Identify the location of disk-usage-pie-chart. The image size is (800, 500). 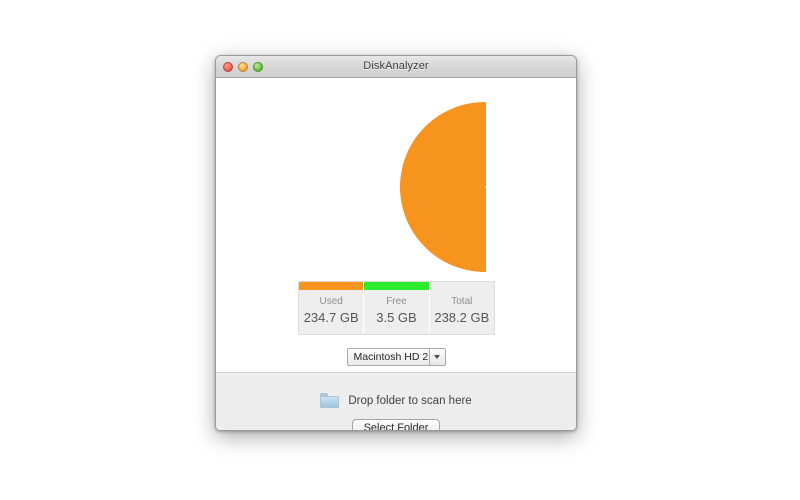
(443, 187).